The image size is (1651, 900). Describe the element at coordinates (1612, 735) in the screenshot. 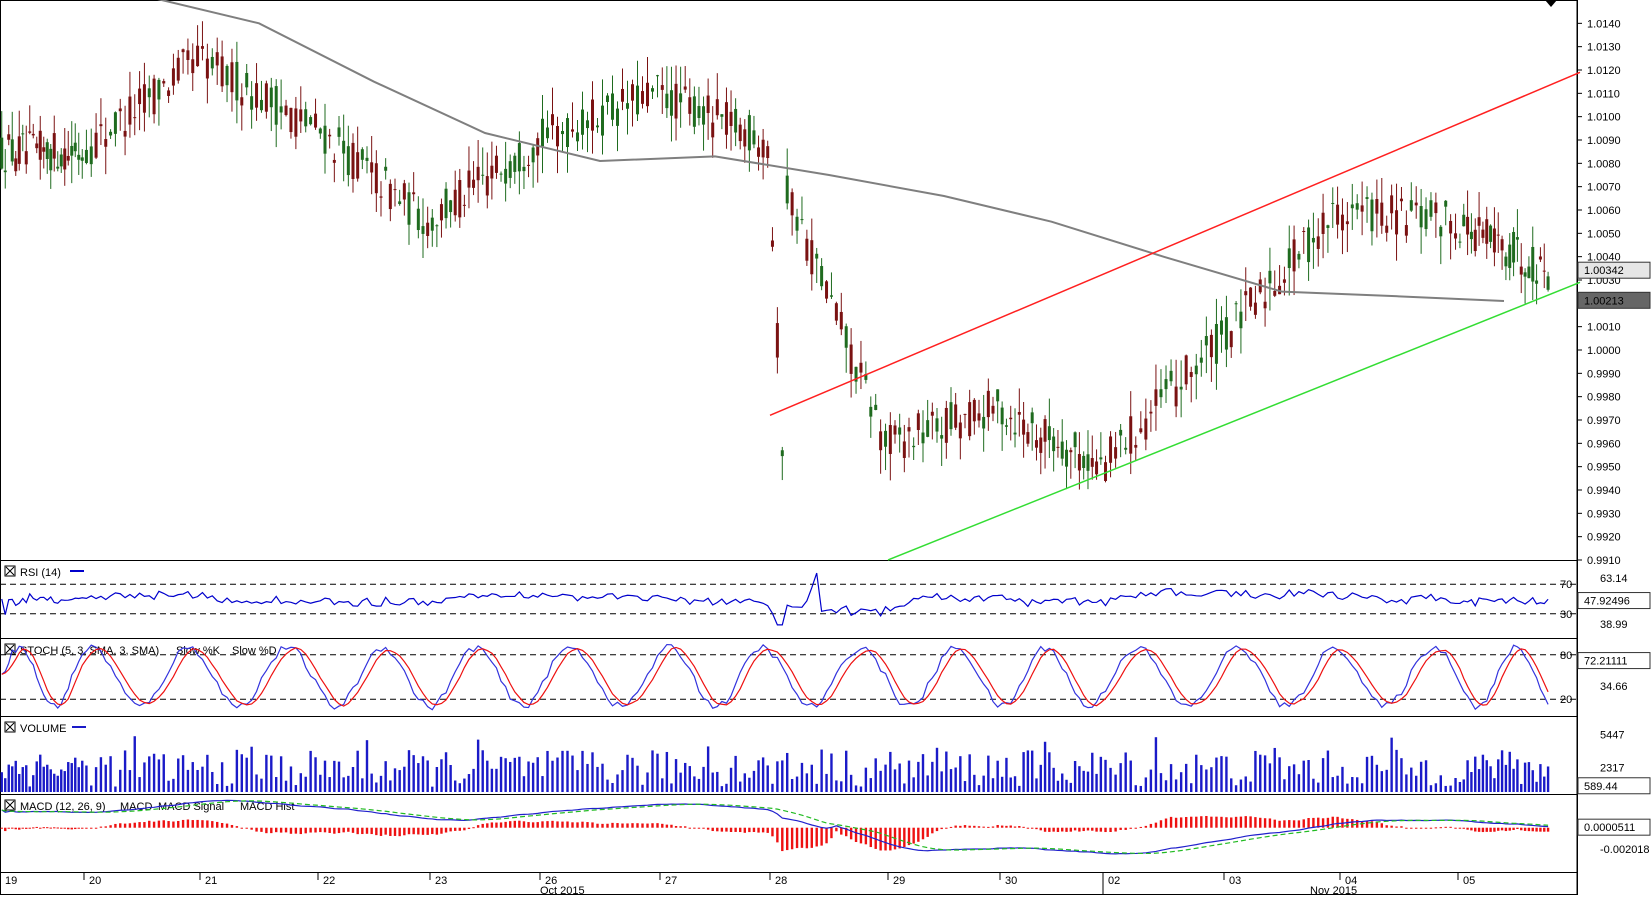

I see `volume-tick-high: 5447` at that location.